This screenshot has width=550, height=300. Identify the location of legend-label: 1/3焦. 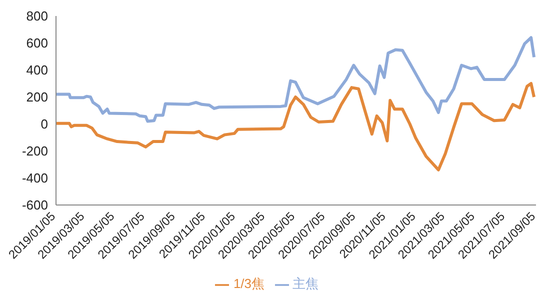
(249, 283).